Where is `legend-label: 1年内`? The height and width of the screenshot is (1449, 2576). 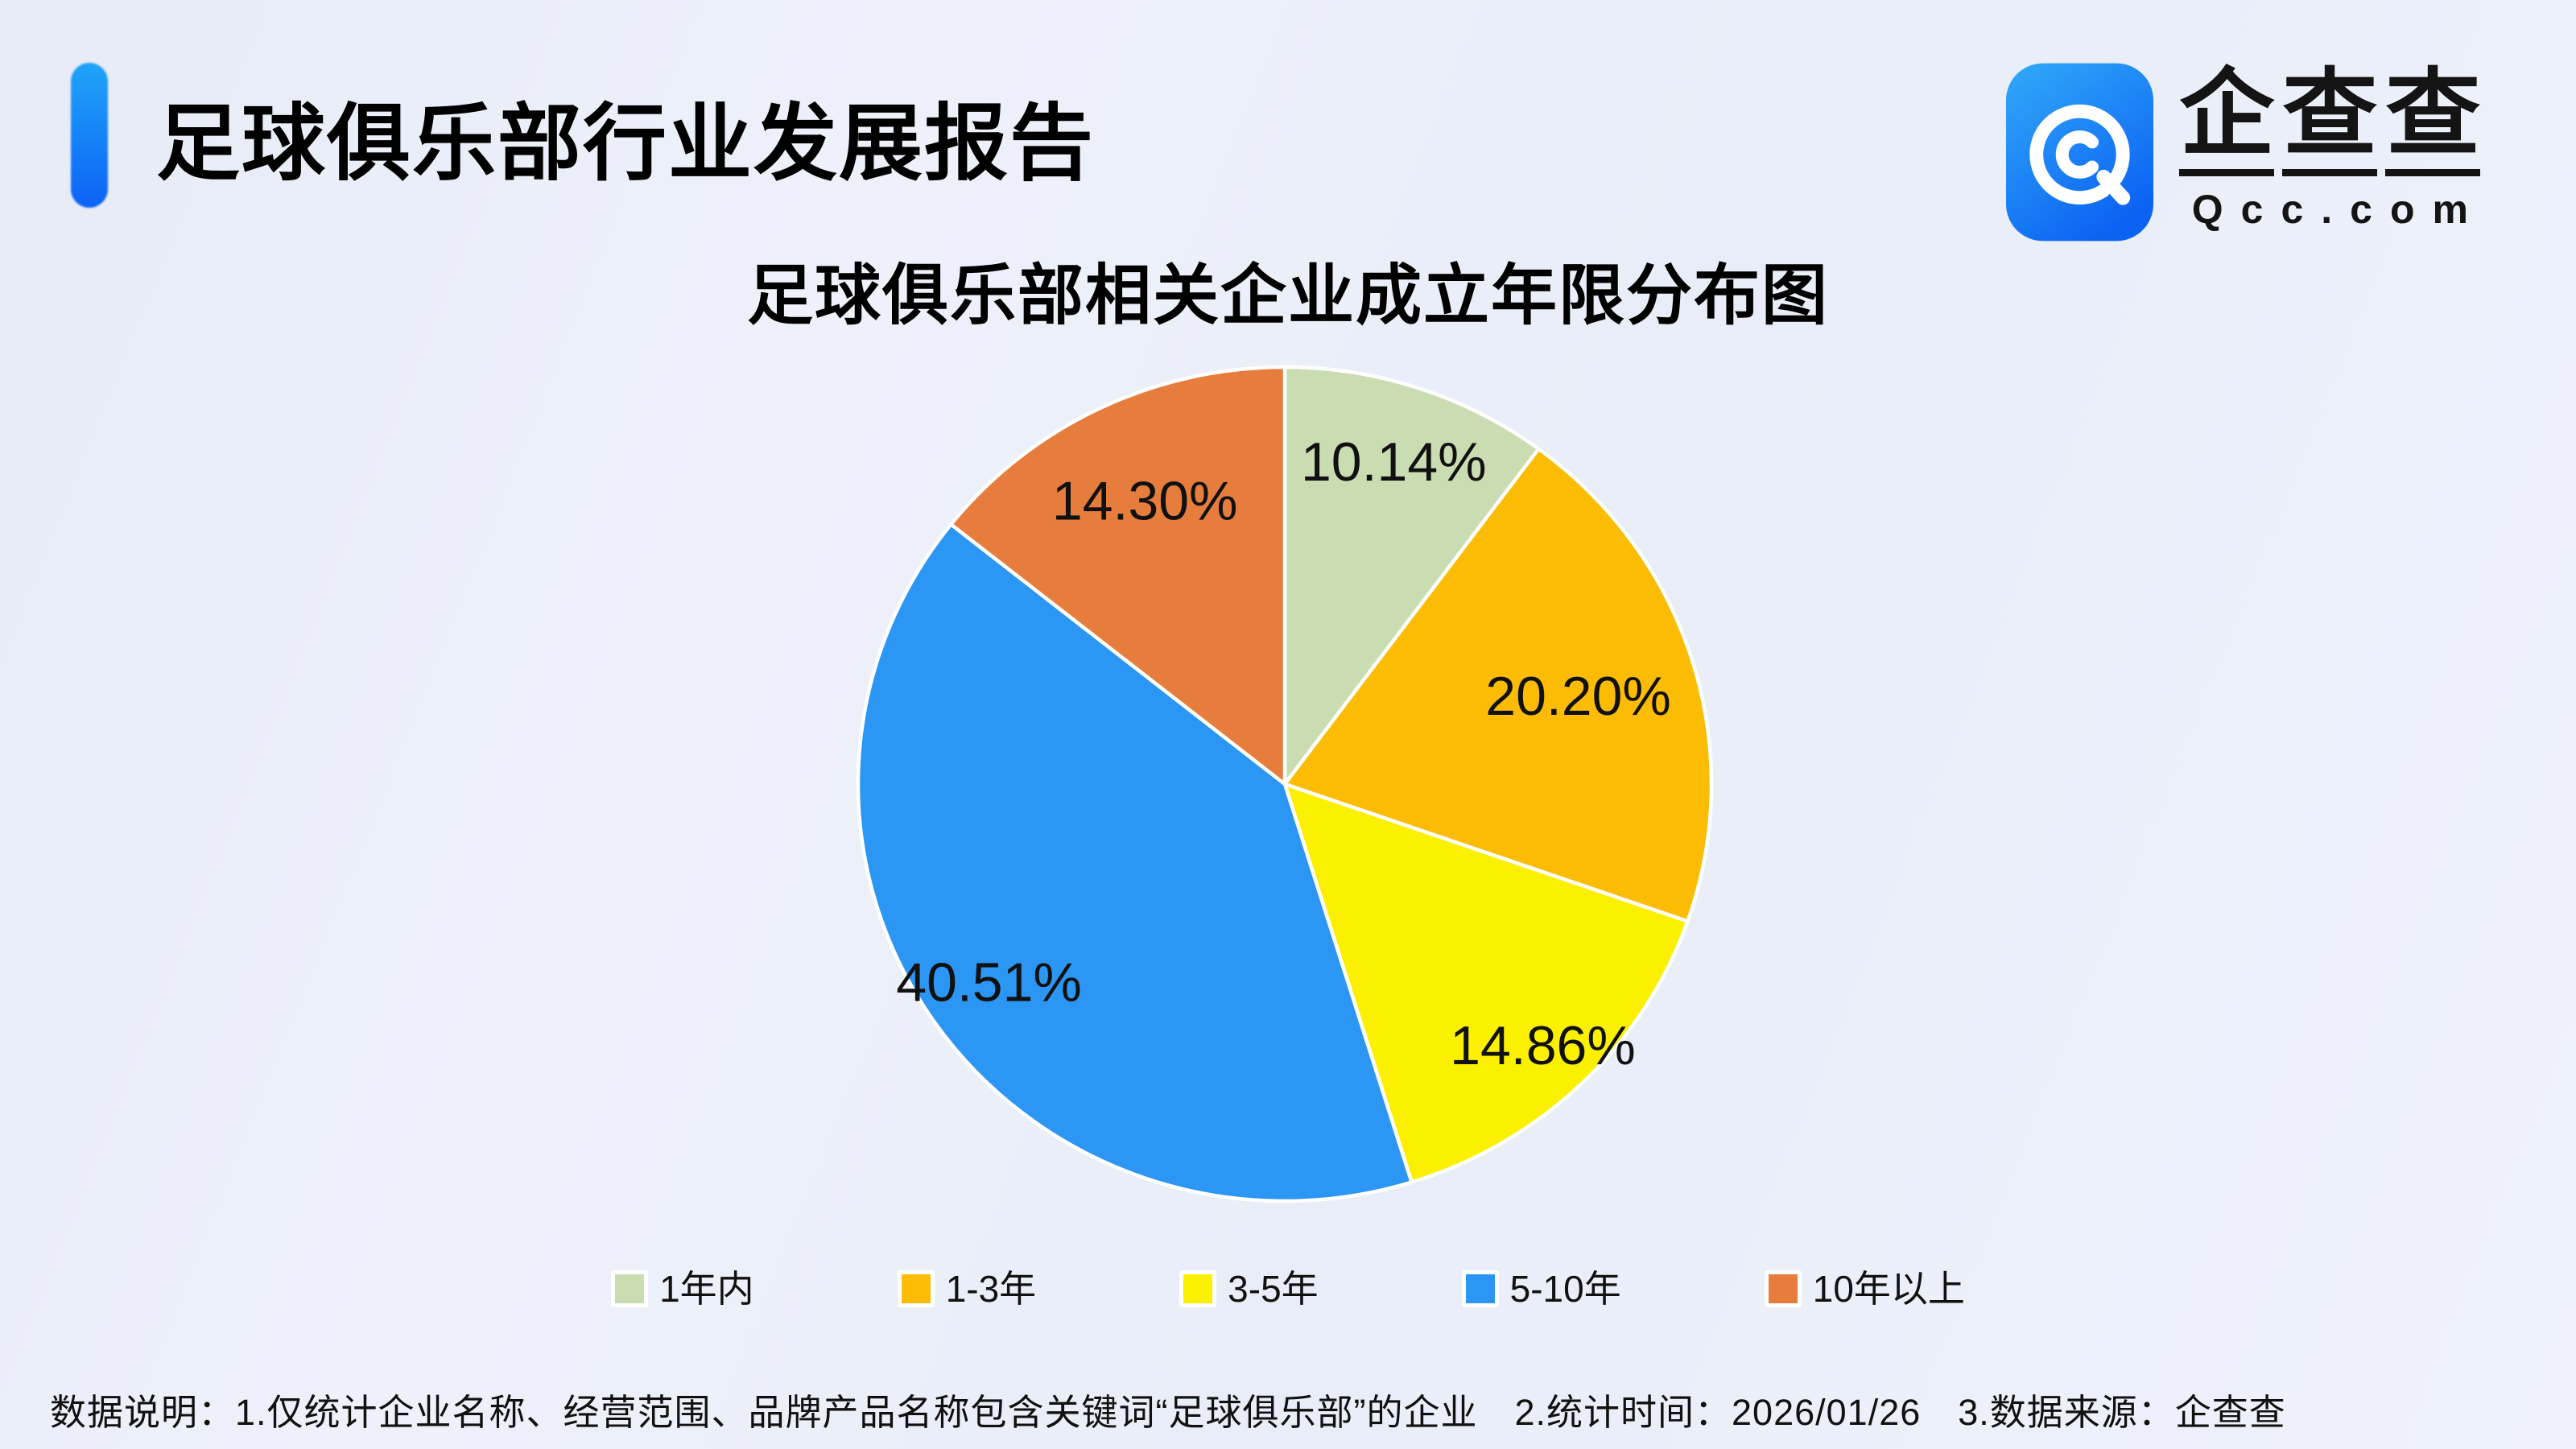 legend-label: 1年内 is located at coordinates (706, 1289).